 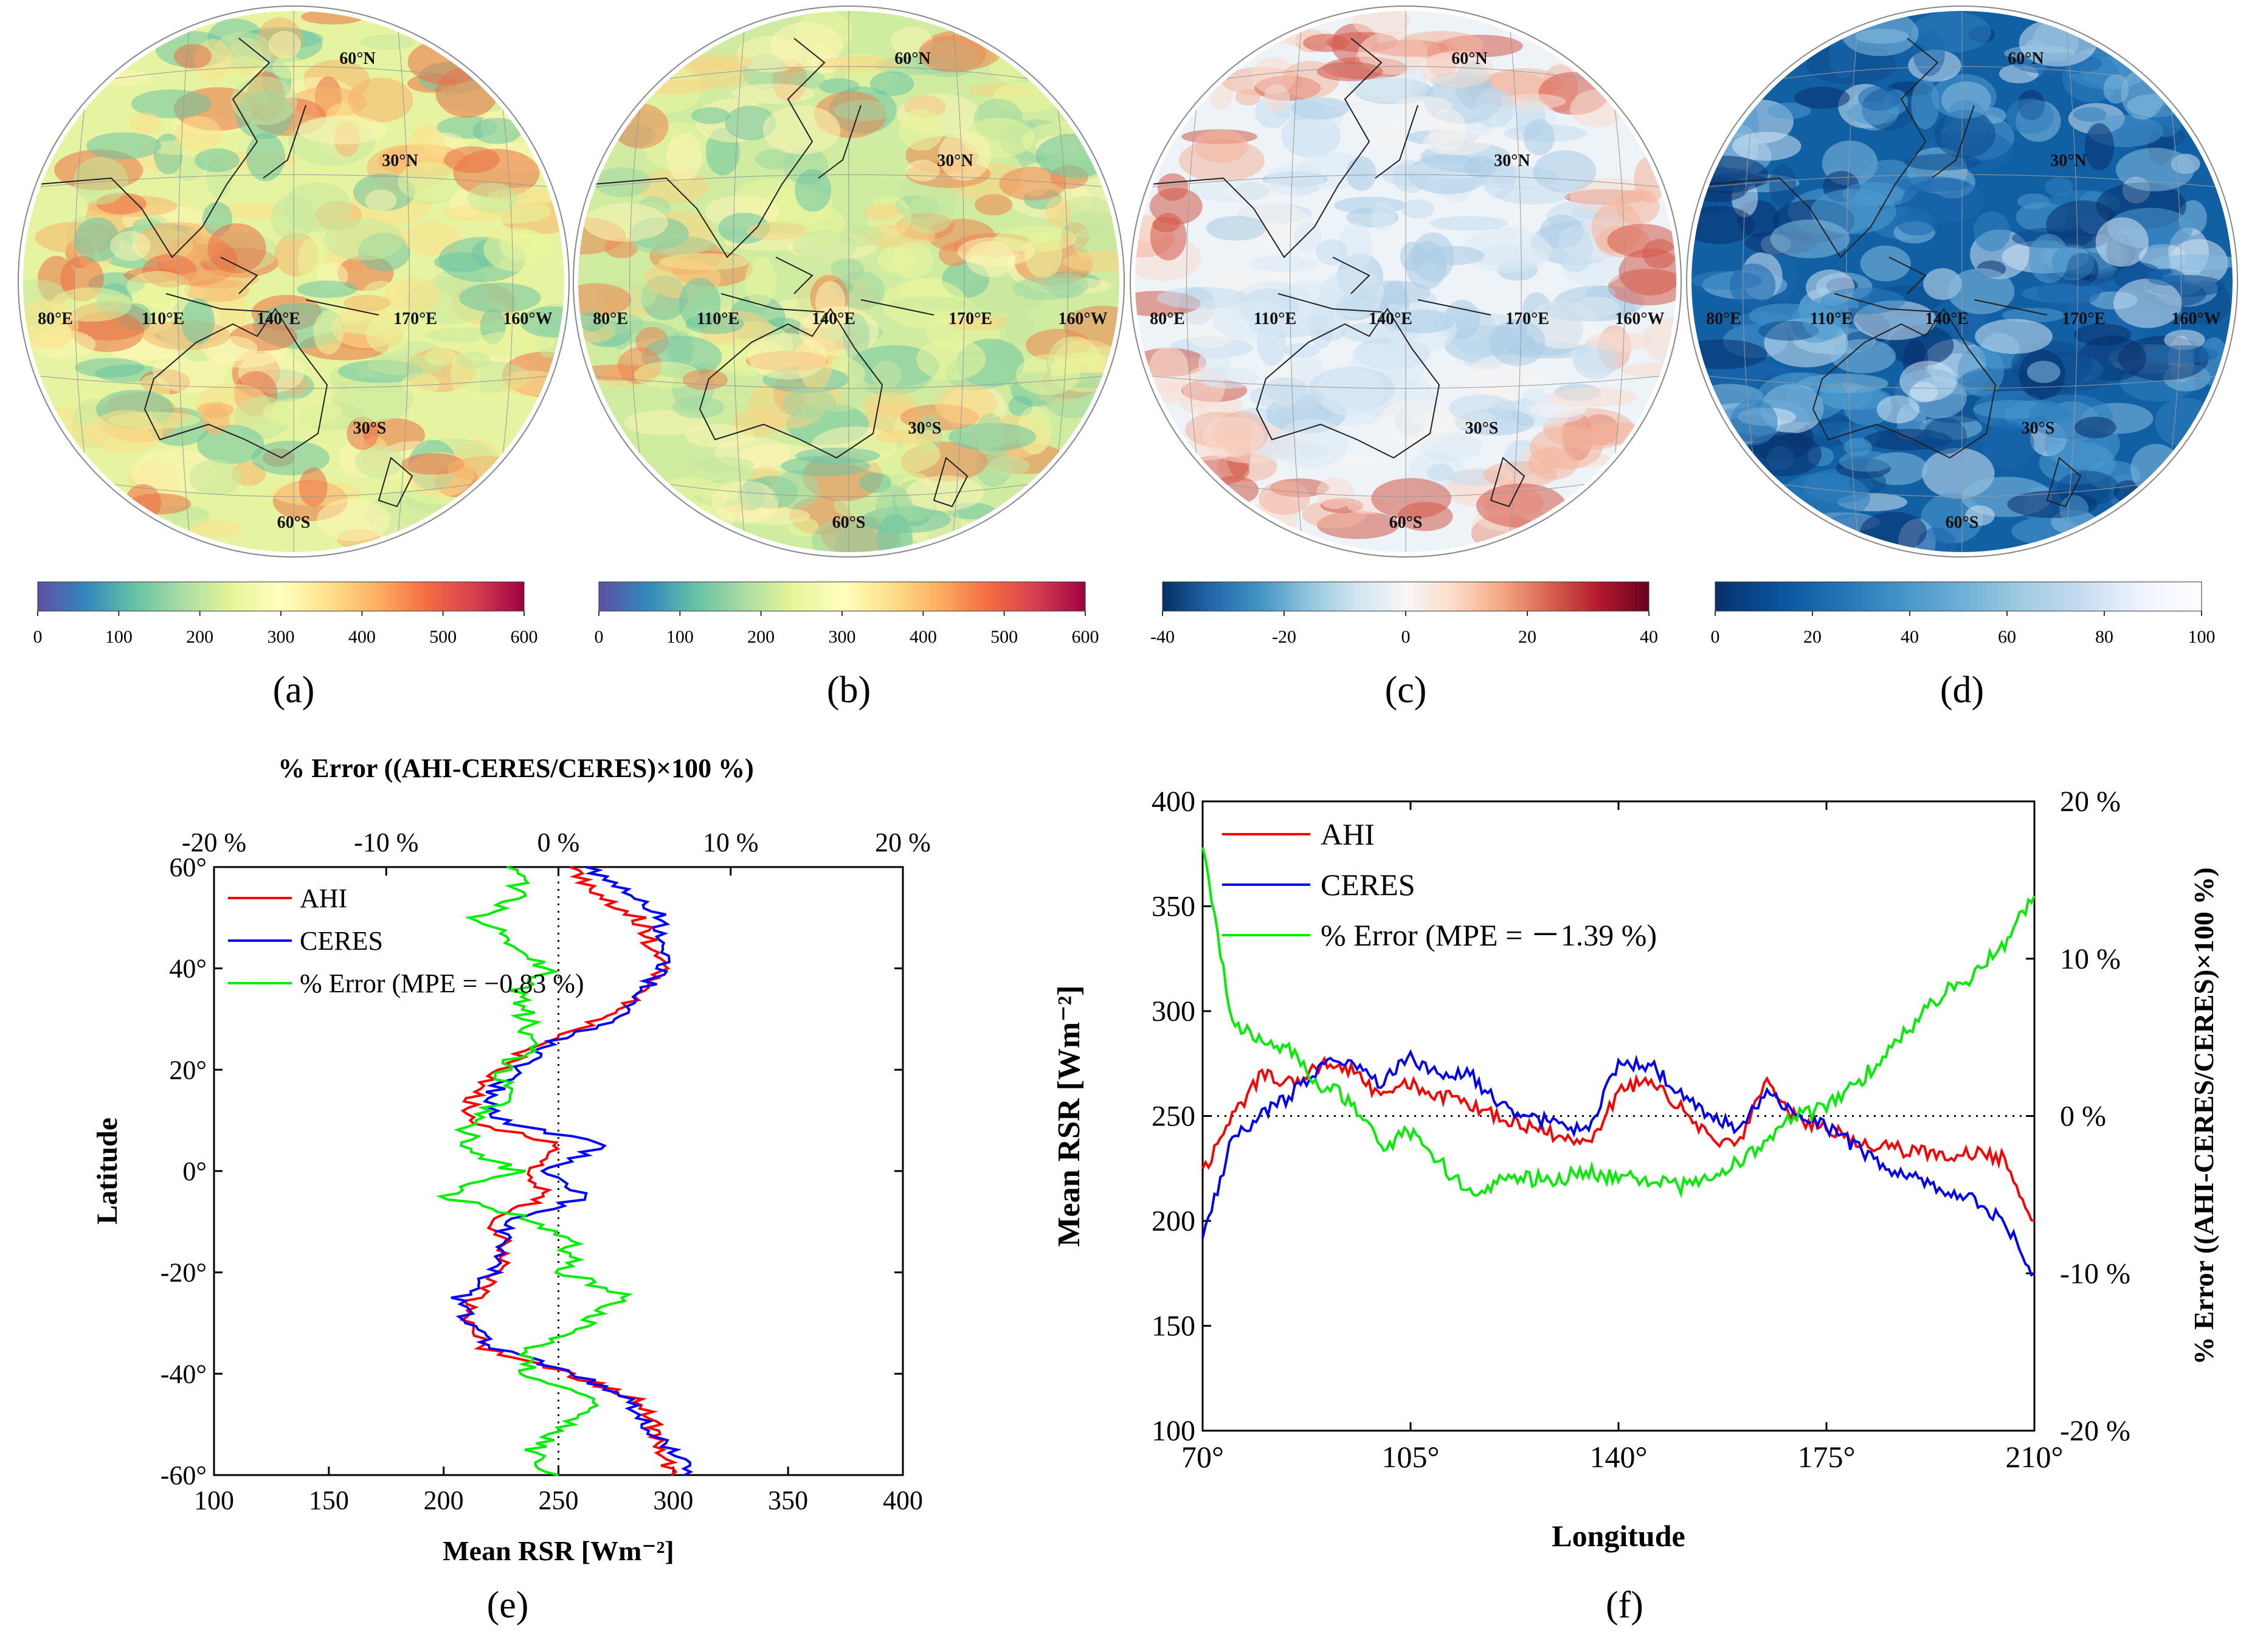 I want to click on y2-tick-label-f: -10 %, so click(x=2095, y=1273).